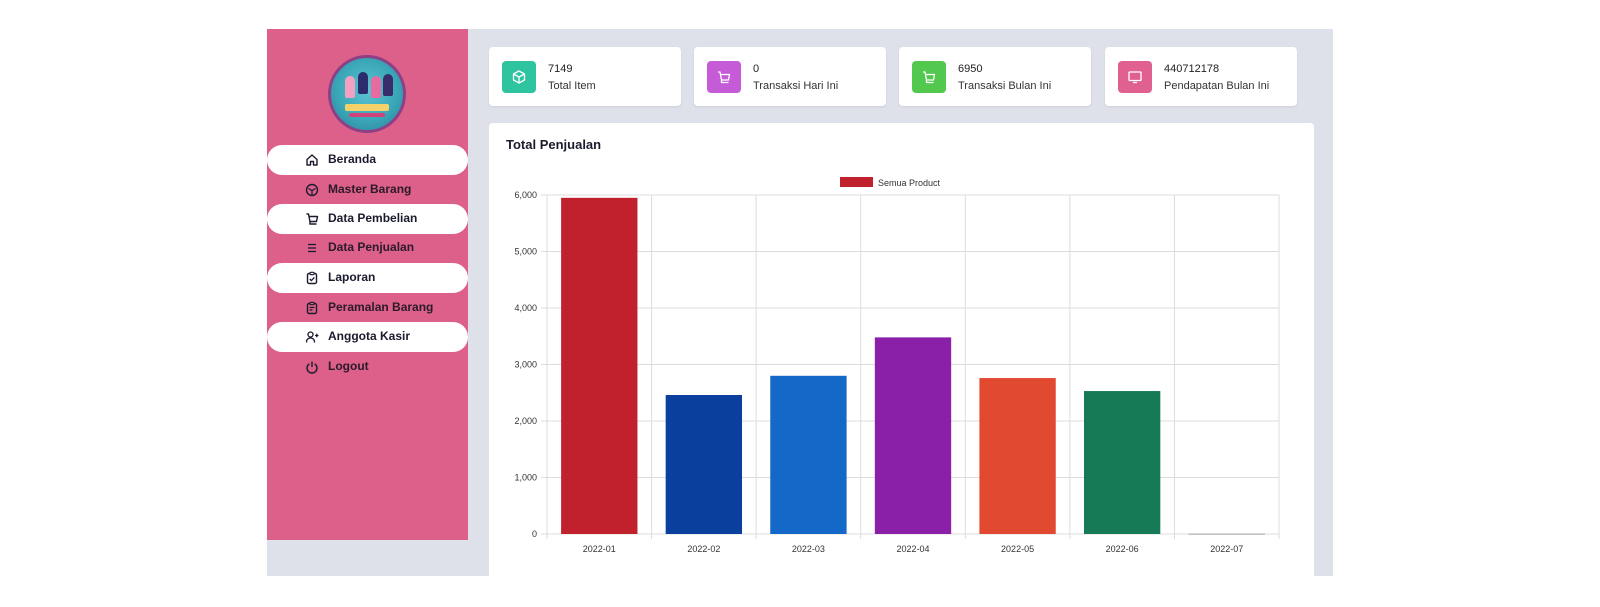 The width and height of the screenshot is (1600, 607). What do you see at coordinates (1201, 76) in the screenshot?
I see `stat-card-pendapatan-bulan-ini: 440712178 Pendapatan Bulan Ini` at bounding box center [1201, 76].